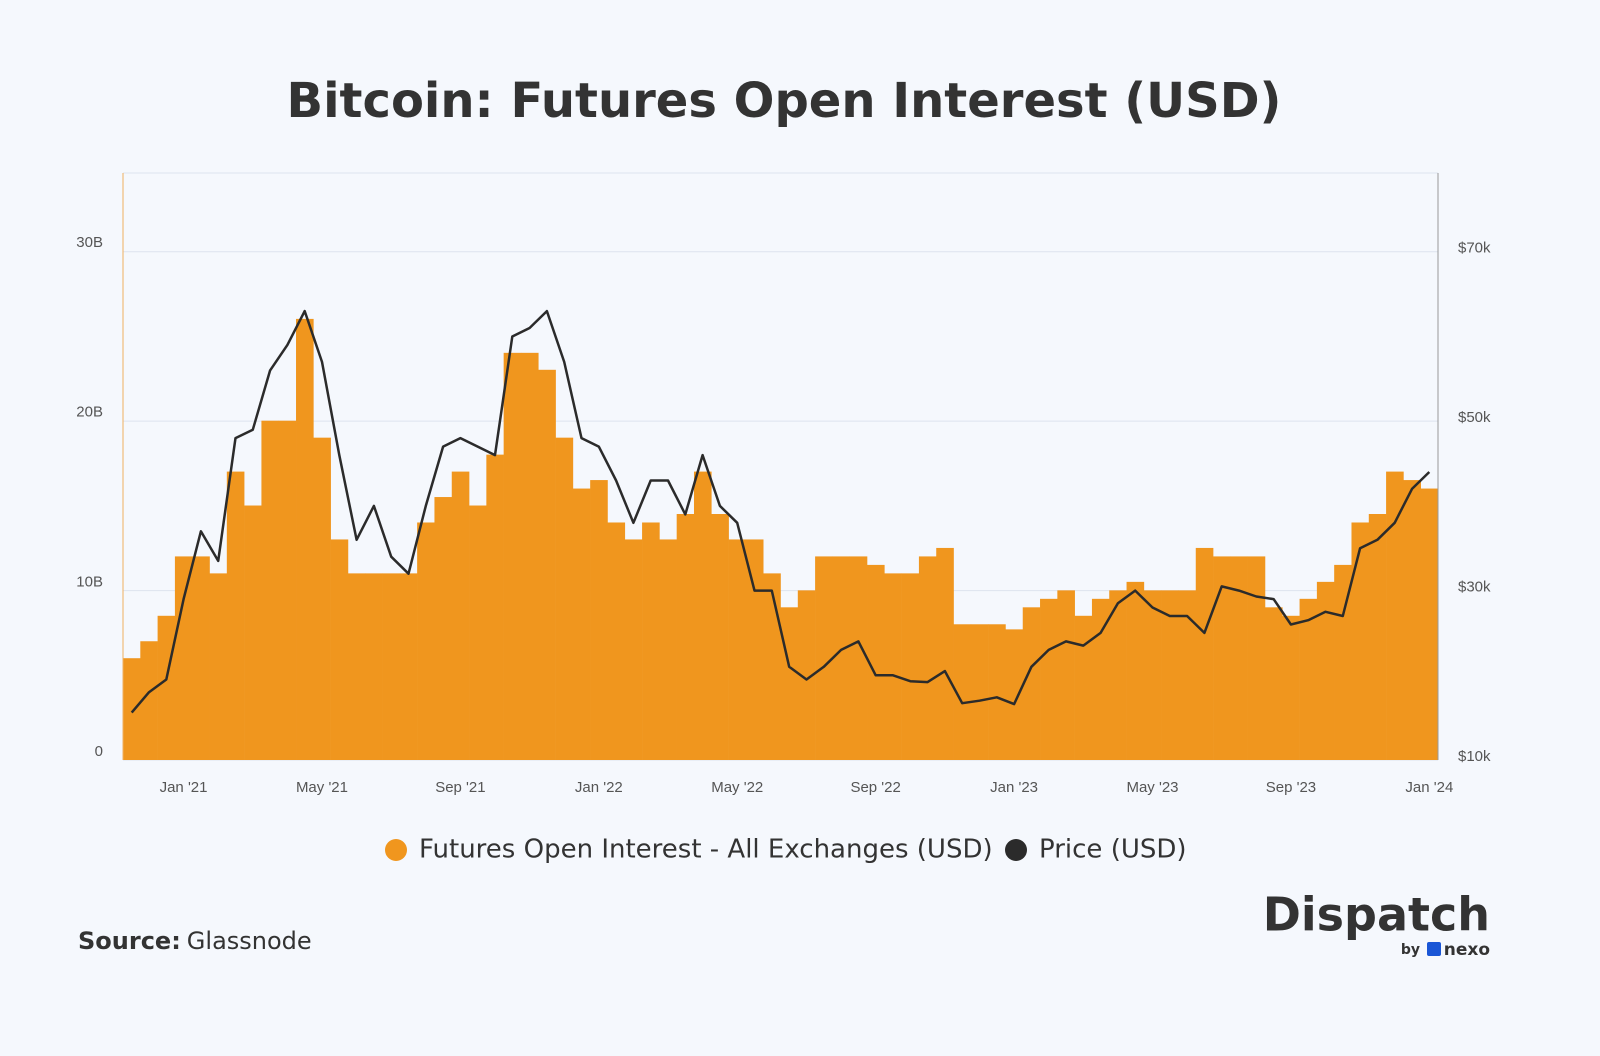 The width and height of the screenshot is (1600, 1056). What do you see at coordinates (89, 581) in the screenshot?
I see `y-tick-label: 10B` at bounding box center [89, 581].